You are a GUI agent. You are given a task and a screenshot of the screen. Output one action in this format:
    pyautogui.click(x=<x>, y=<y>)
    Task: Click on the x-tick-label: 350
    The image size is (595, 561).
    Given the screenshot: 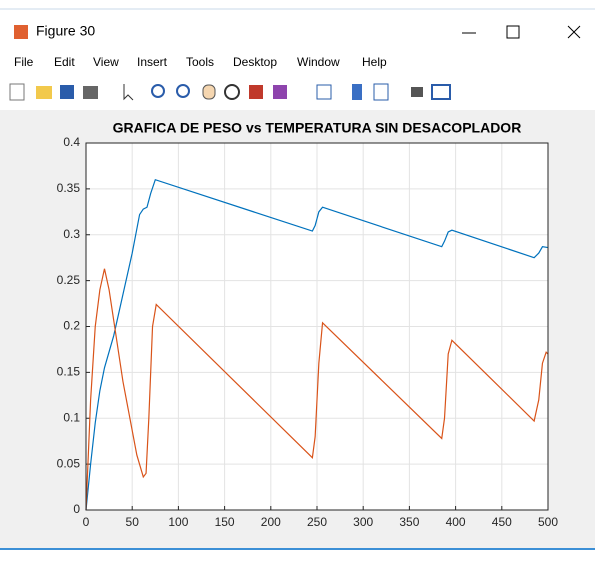 What is the action you would take?
    pyautogui.click(x=409, y=522)
    